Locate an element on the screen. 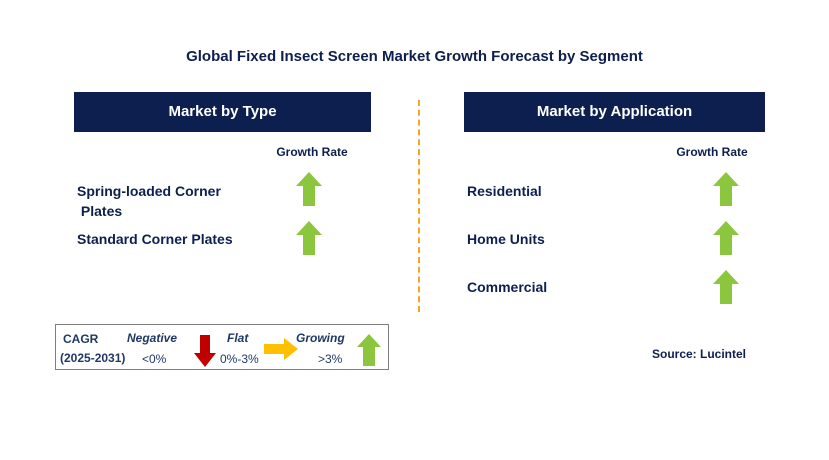 This screenshot has height=460, width=829. type-row-standard: Standard Corner Plates is located at coordinates (155, 239).